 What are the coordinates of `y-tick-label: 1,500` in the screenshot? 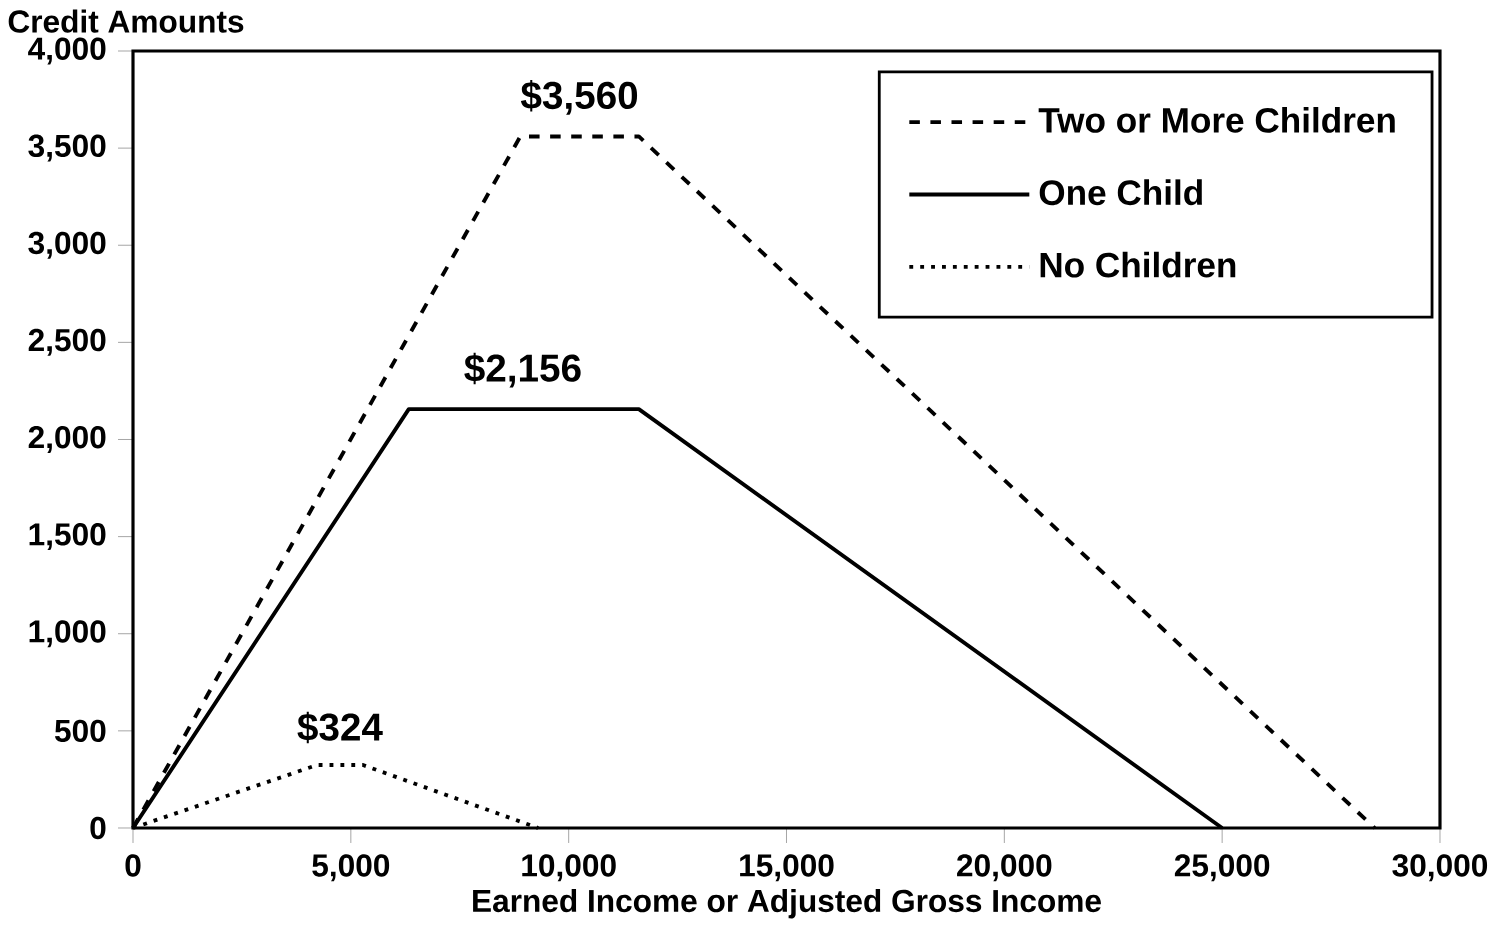 It's located at (67, 537).